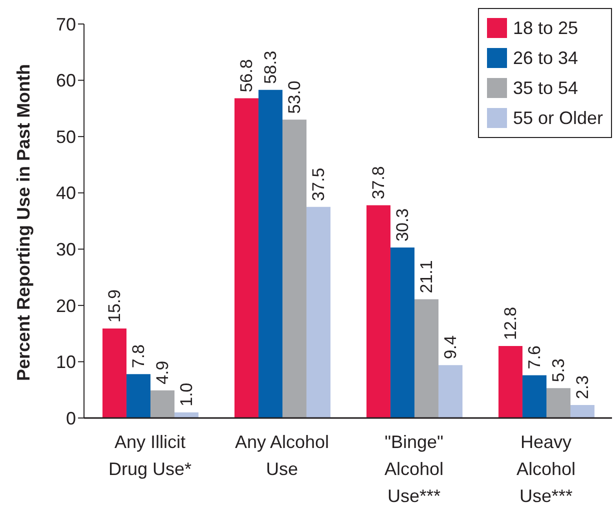  Describe the element at coordinates (378, 183) in the screenshot. I see `data-label: 37.8` at that location.